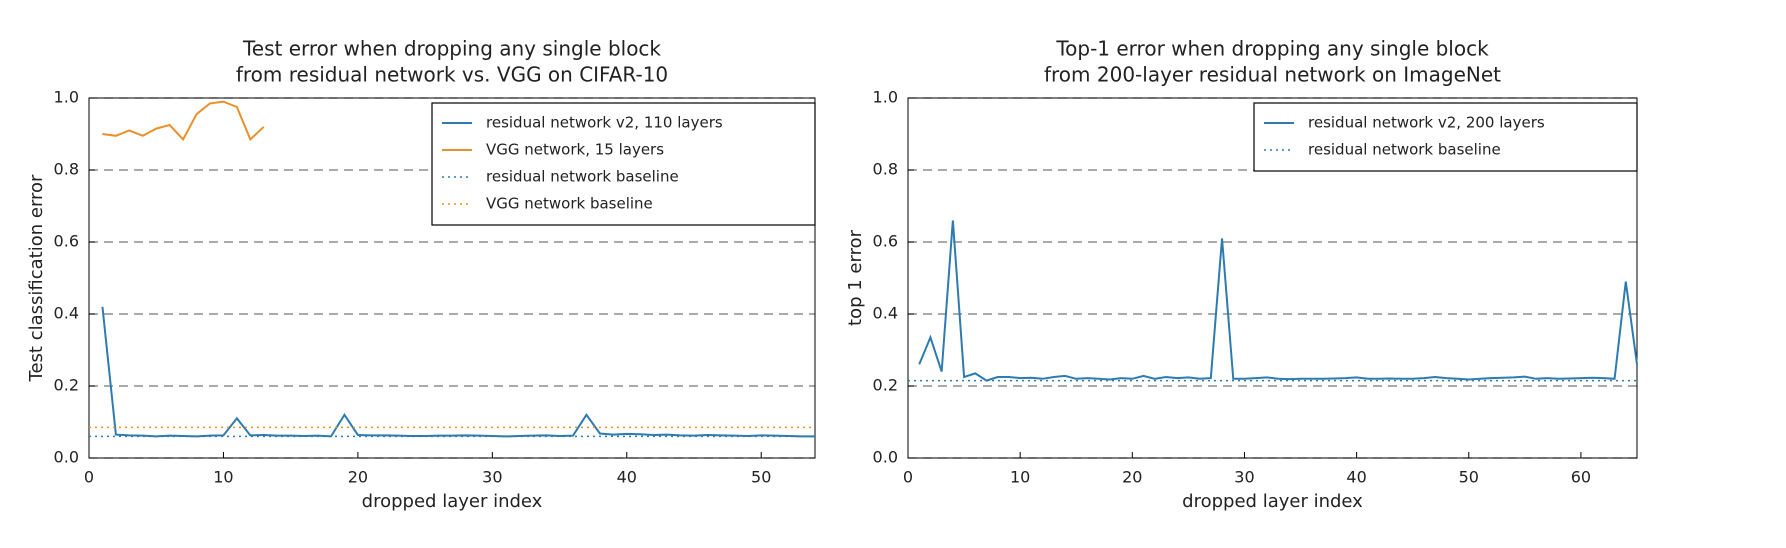  I want to click on legend-label: VGG network, 15 layers, so click(575, 150).